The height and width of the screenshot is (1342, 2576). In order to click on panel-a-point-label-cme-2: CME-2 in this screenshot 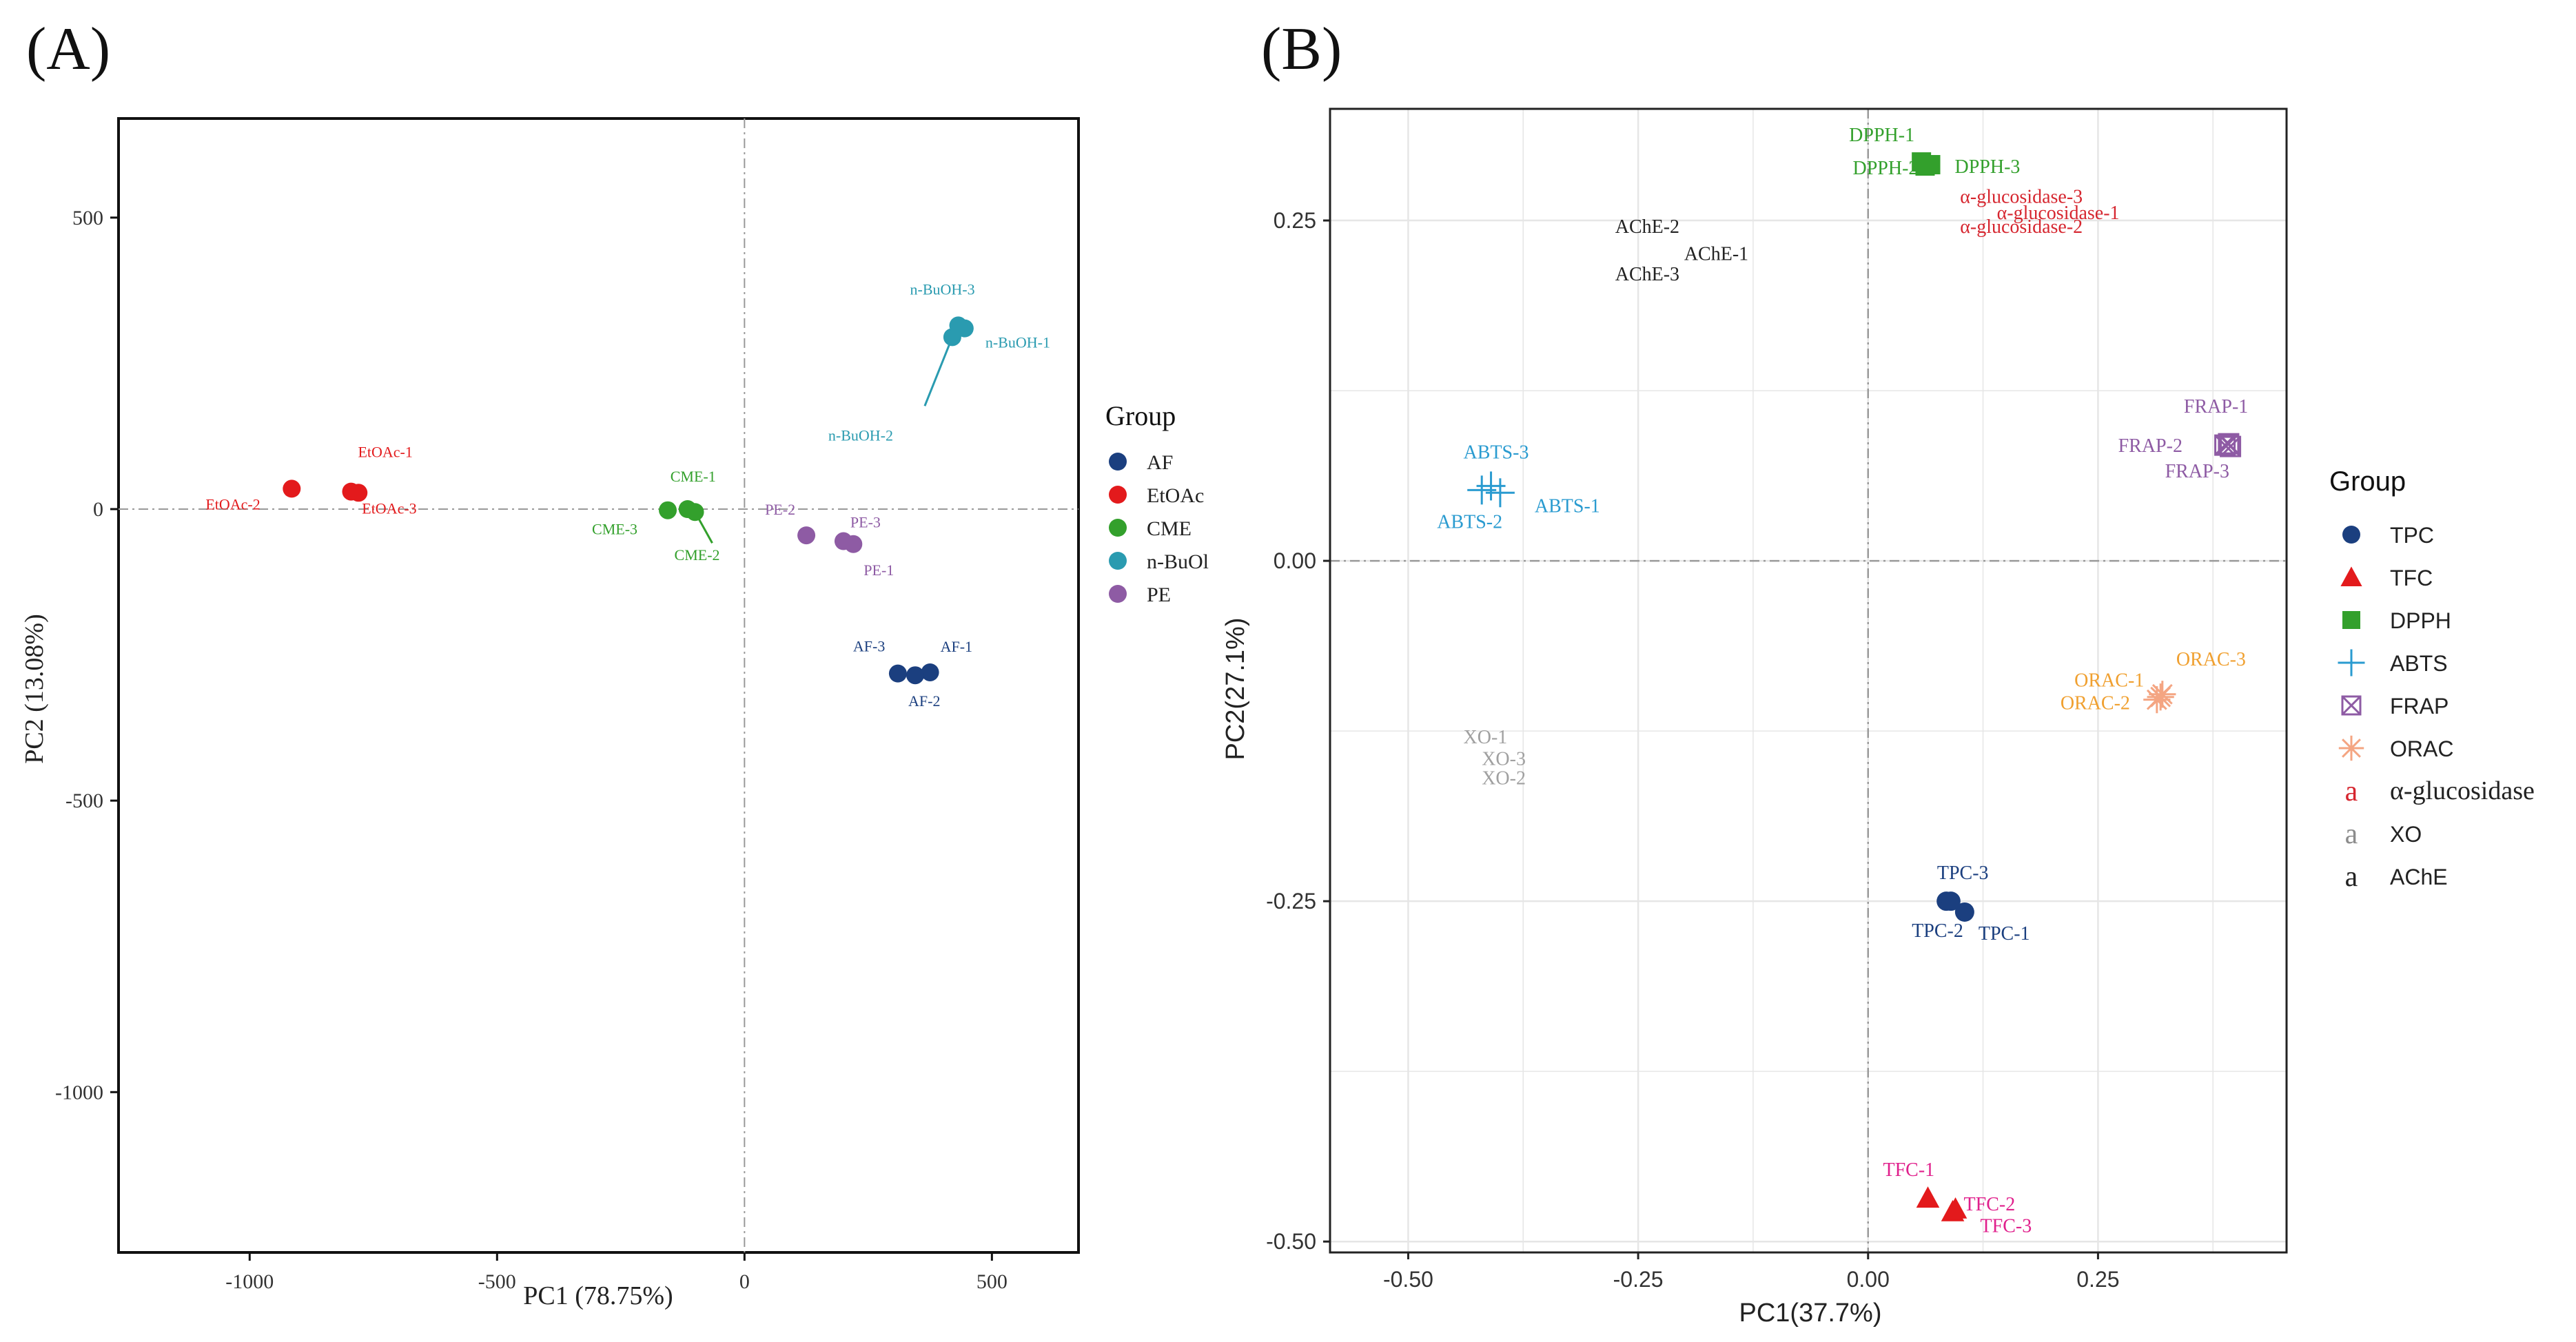, I will do `click(697, 555)`.